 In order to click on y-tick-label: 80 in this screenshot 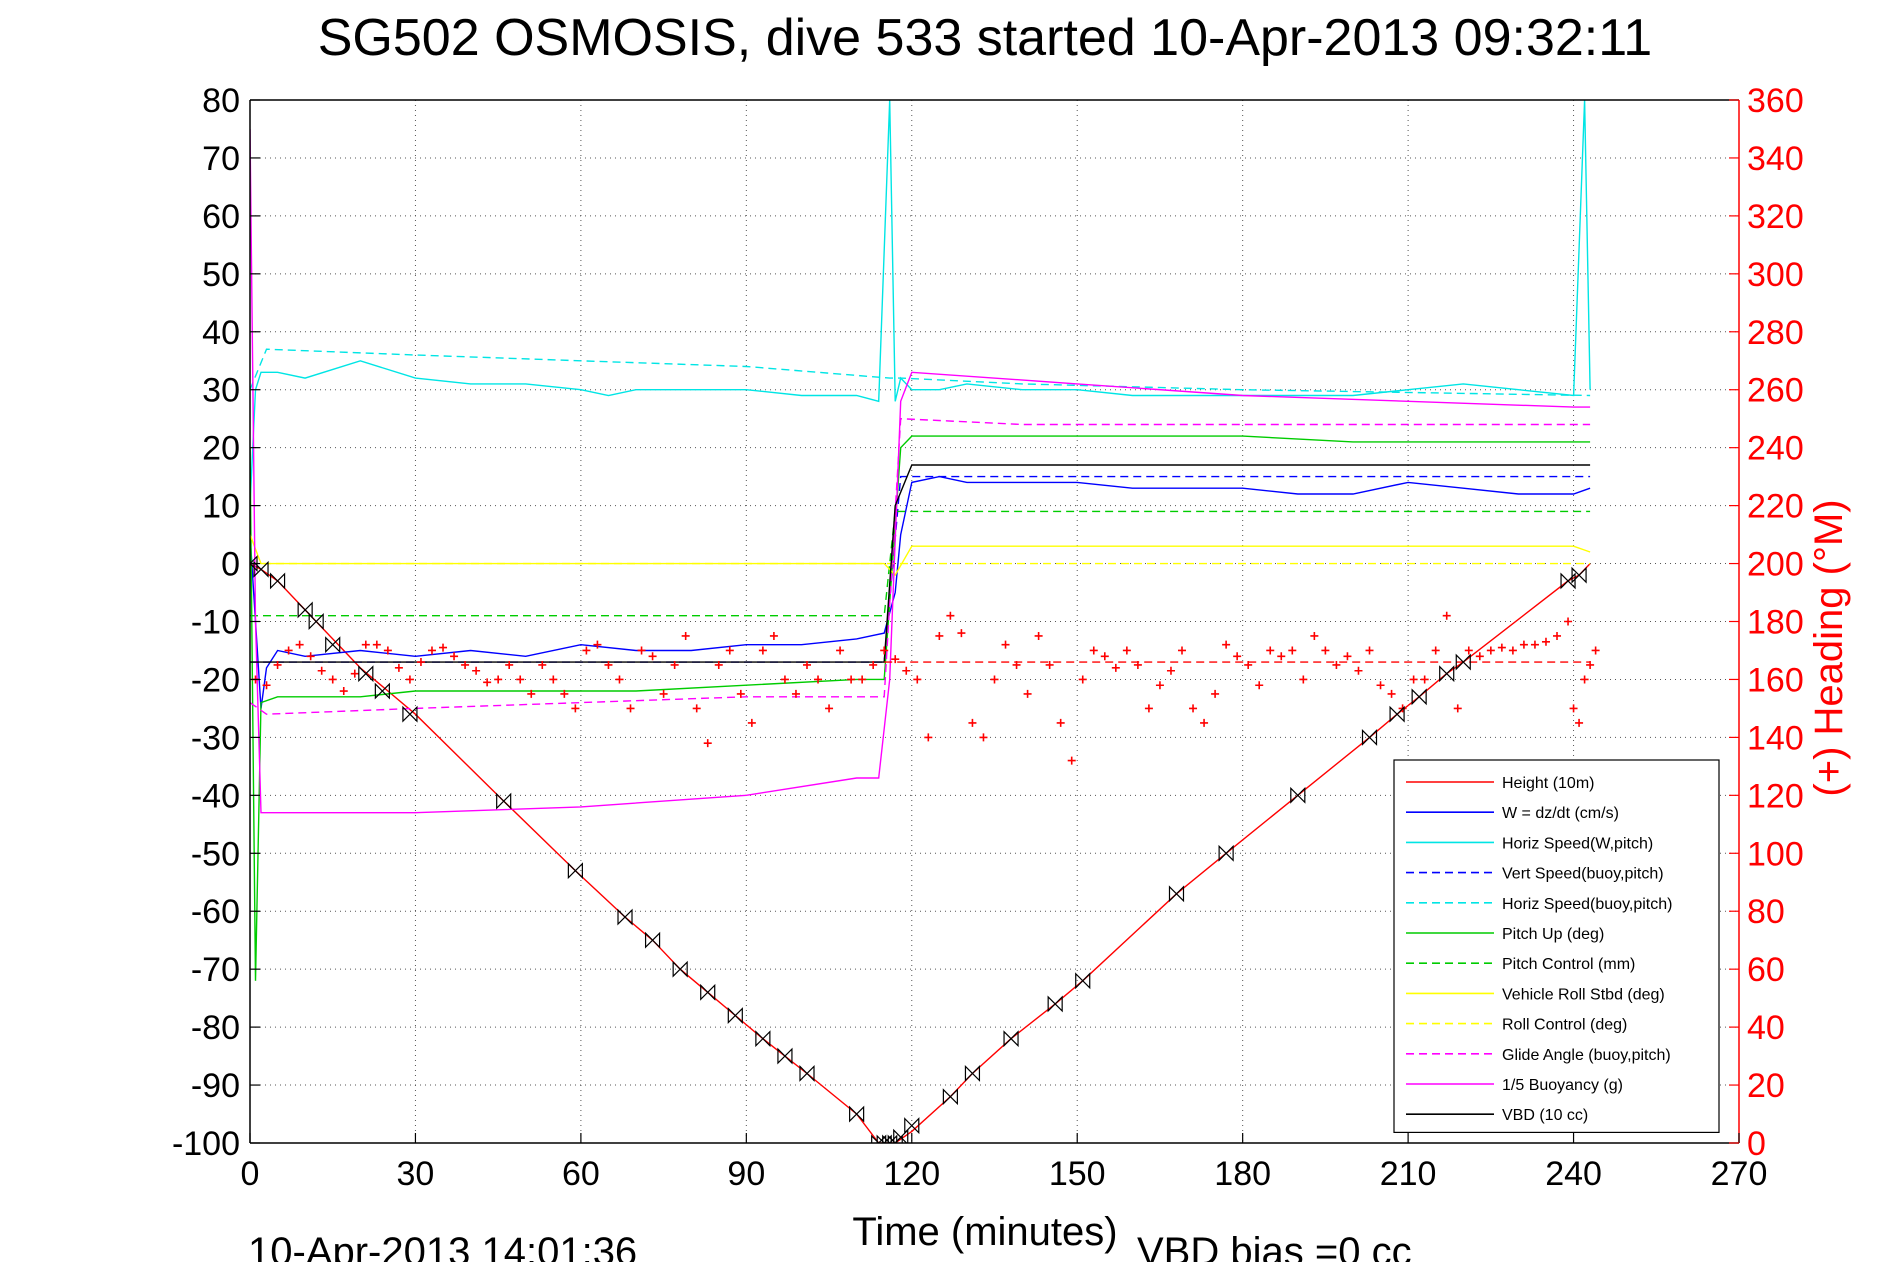, I will do `click(221, 101)`.